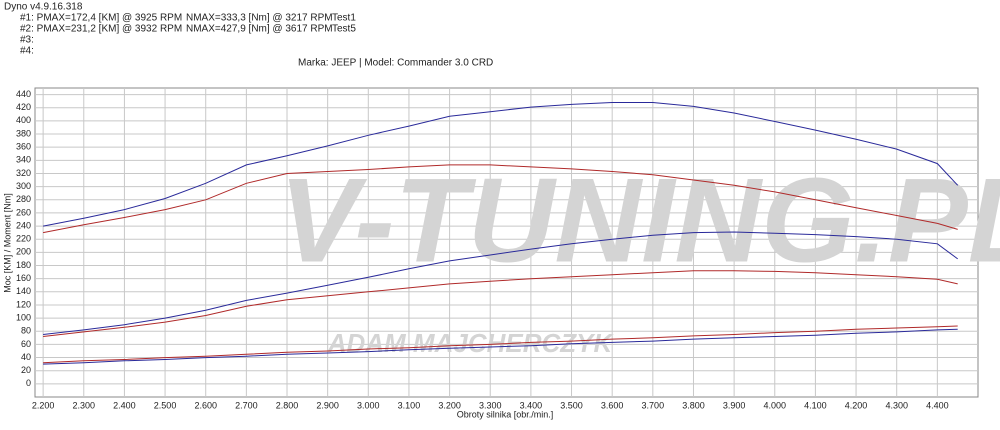 Image resolution: width=1000 pixels, height=430 pixels. I want to click on header-text: #4:, so click(27, 51).